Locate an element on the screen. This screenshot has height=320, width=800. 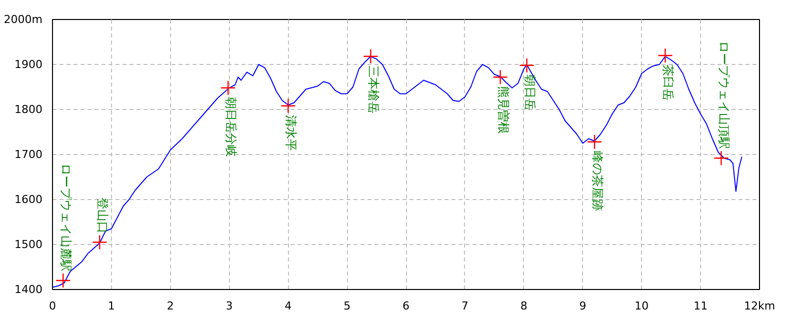
x-tick-label: 12km is located at coordinates (760, 306).